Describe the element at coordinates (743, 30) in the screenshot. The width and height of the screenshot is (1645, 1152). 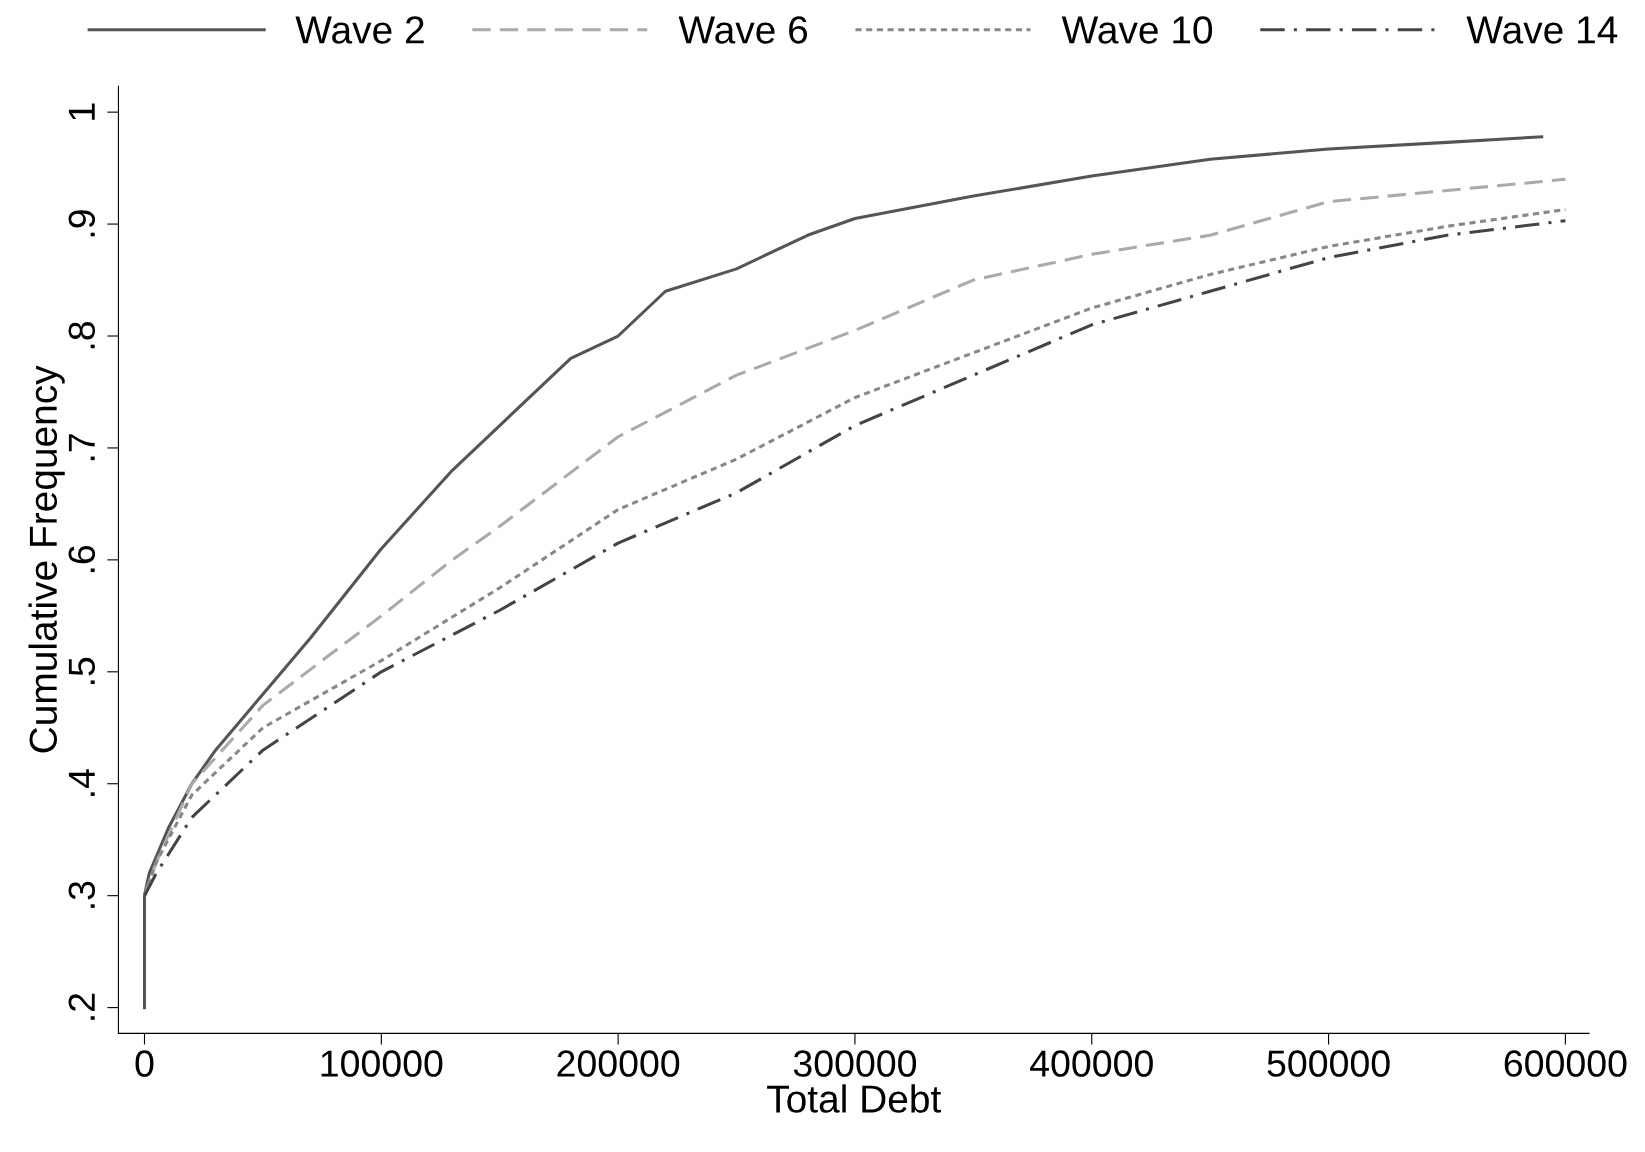
I see `legend-label: Wave 6` at that location.